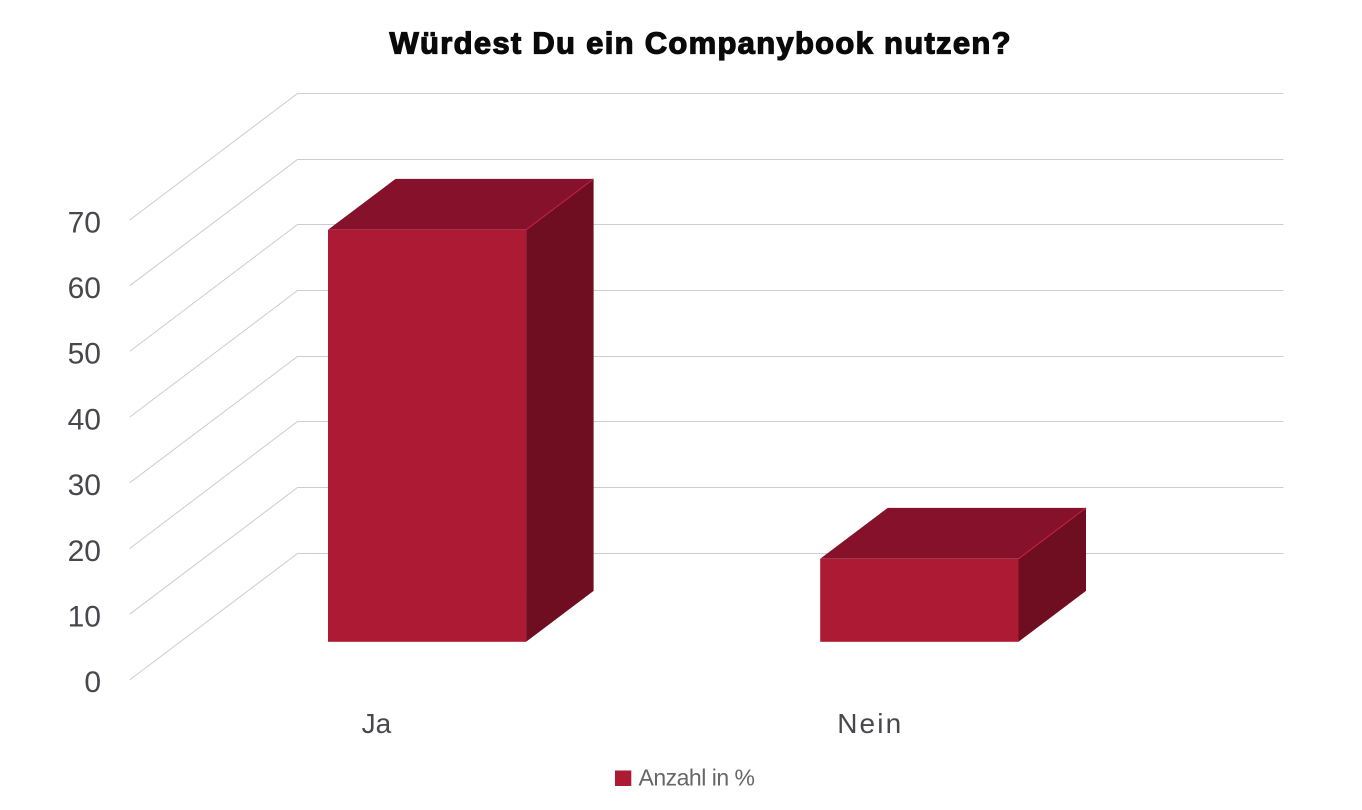  I want to click on svg-text: 40, so click(84, 419).